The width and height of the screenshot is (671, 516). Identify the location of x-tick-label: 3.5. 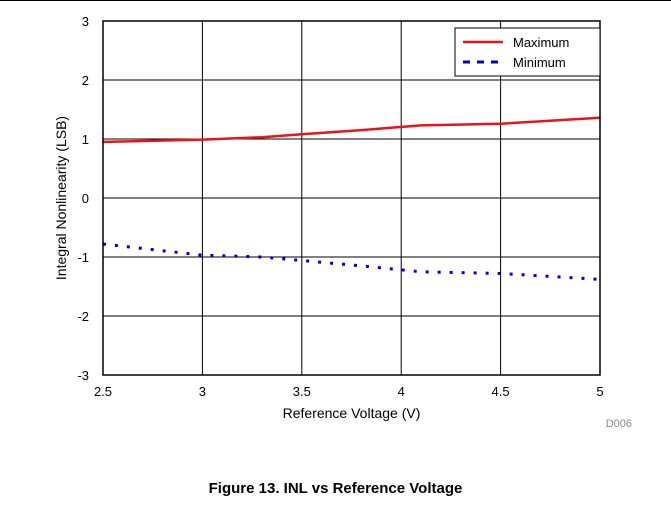
(302, 391).